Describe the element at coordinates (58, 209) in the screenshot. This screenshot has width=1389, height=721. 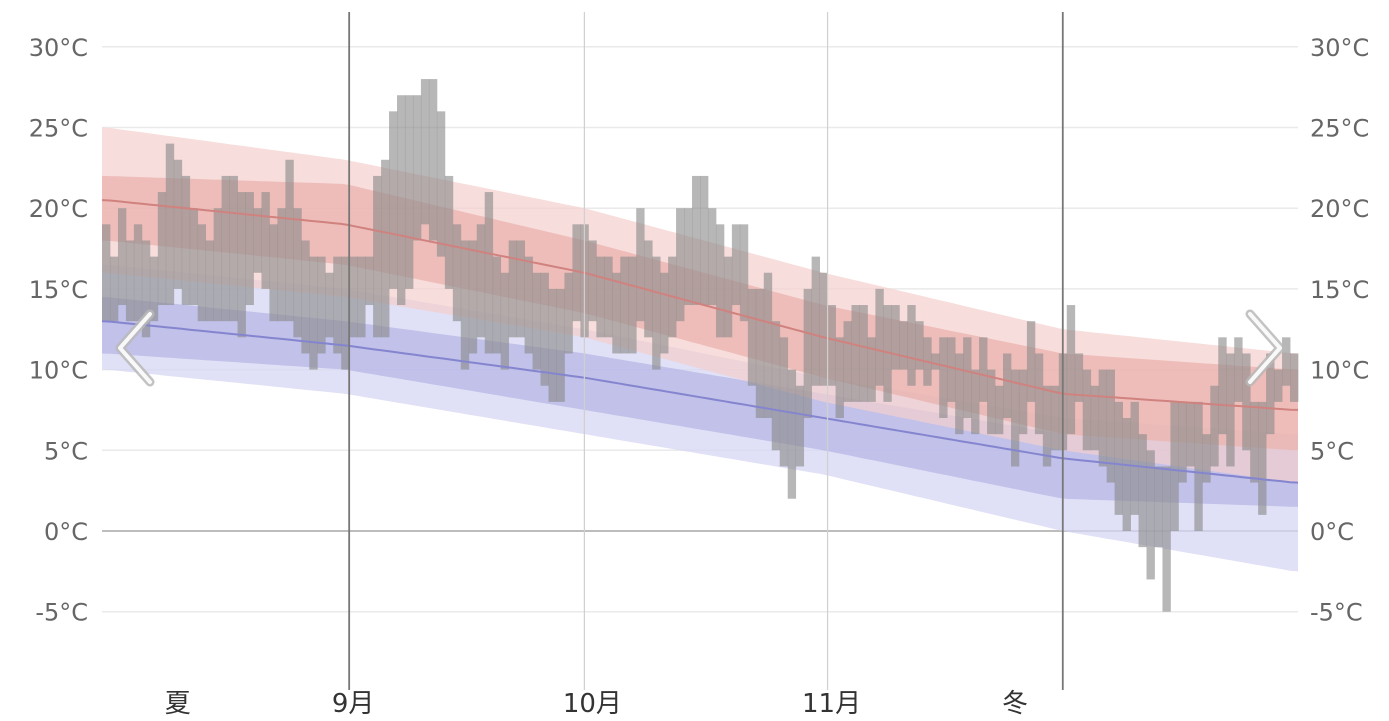
I see `y-tick-label-left: 20°C` at that location.